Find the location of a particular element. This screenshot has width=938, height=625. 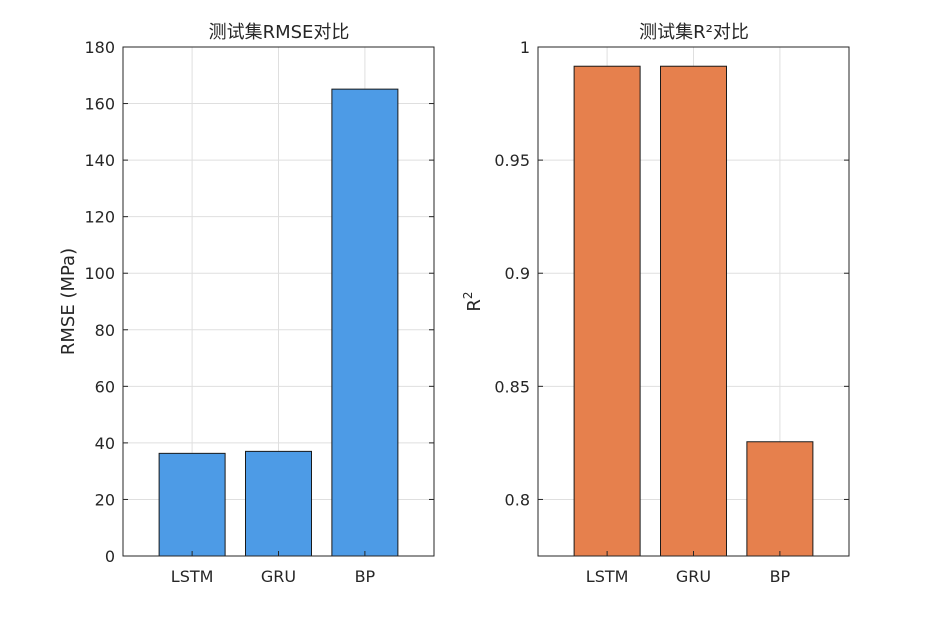

rmse-ytick-label: 0 is located at coordinates (110, 556).